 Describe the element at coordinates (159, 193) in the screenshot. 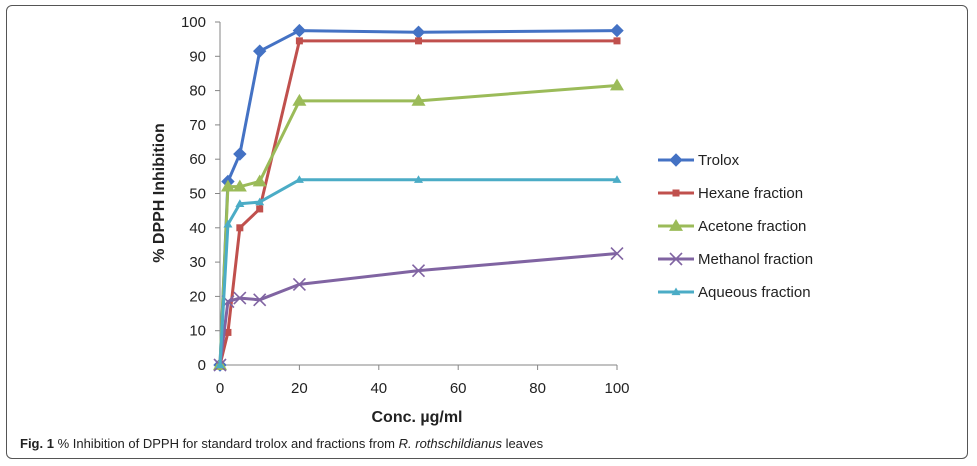

I see `y-axis-title: % DPPH Inhibition` at that location.